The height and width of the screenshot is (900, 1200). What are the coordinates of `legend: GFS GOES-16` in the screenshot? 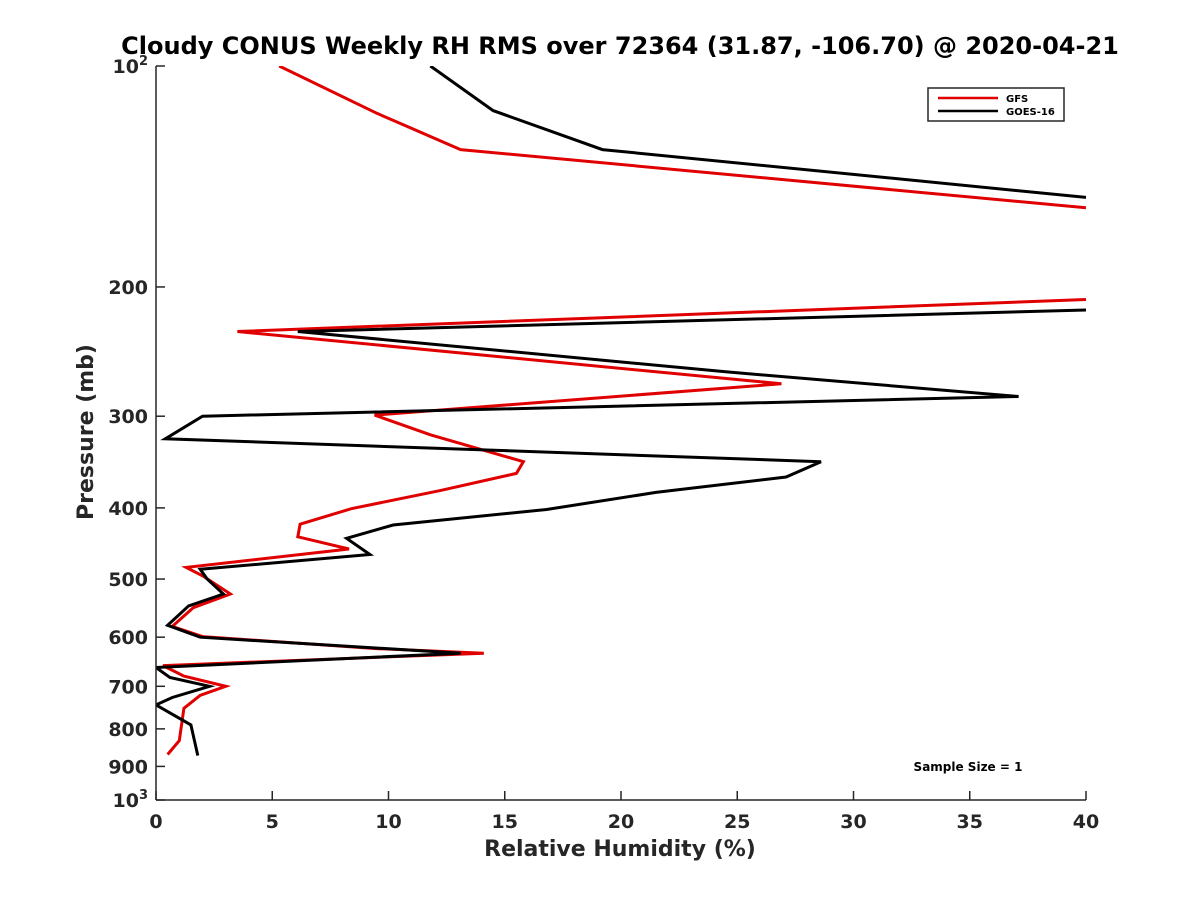 It's located at (996, 104).